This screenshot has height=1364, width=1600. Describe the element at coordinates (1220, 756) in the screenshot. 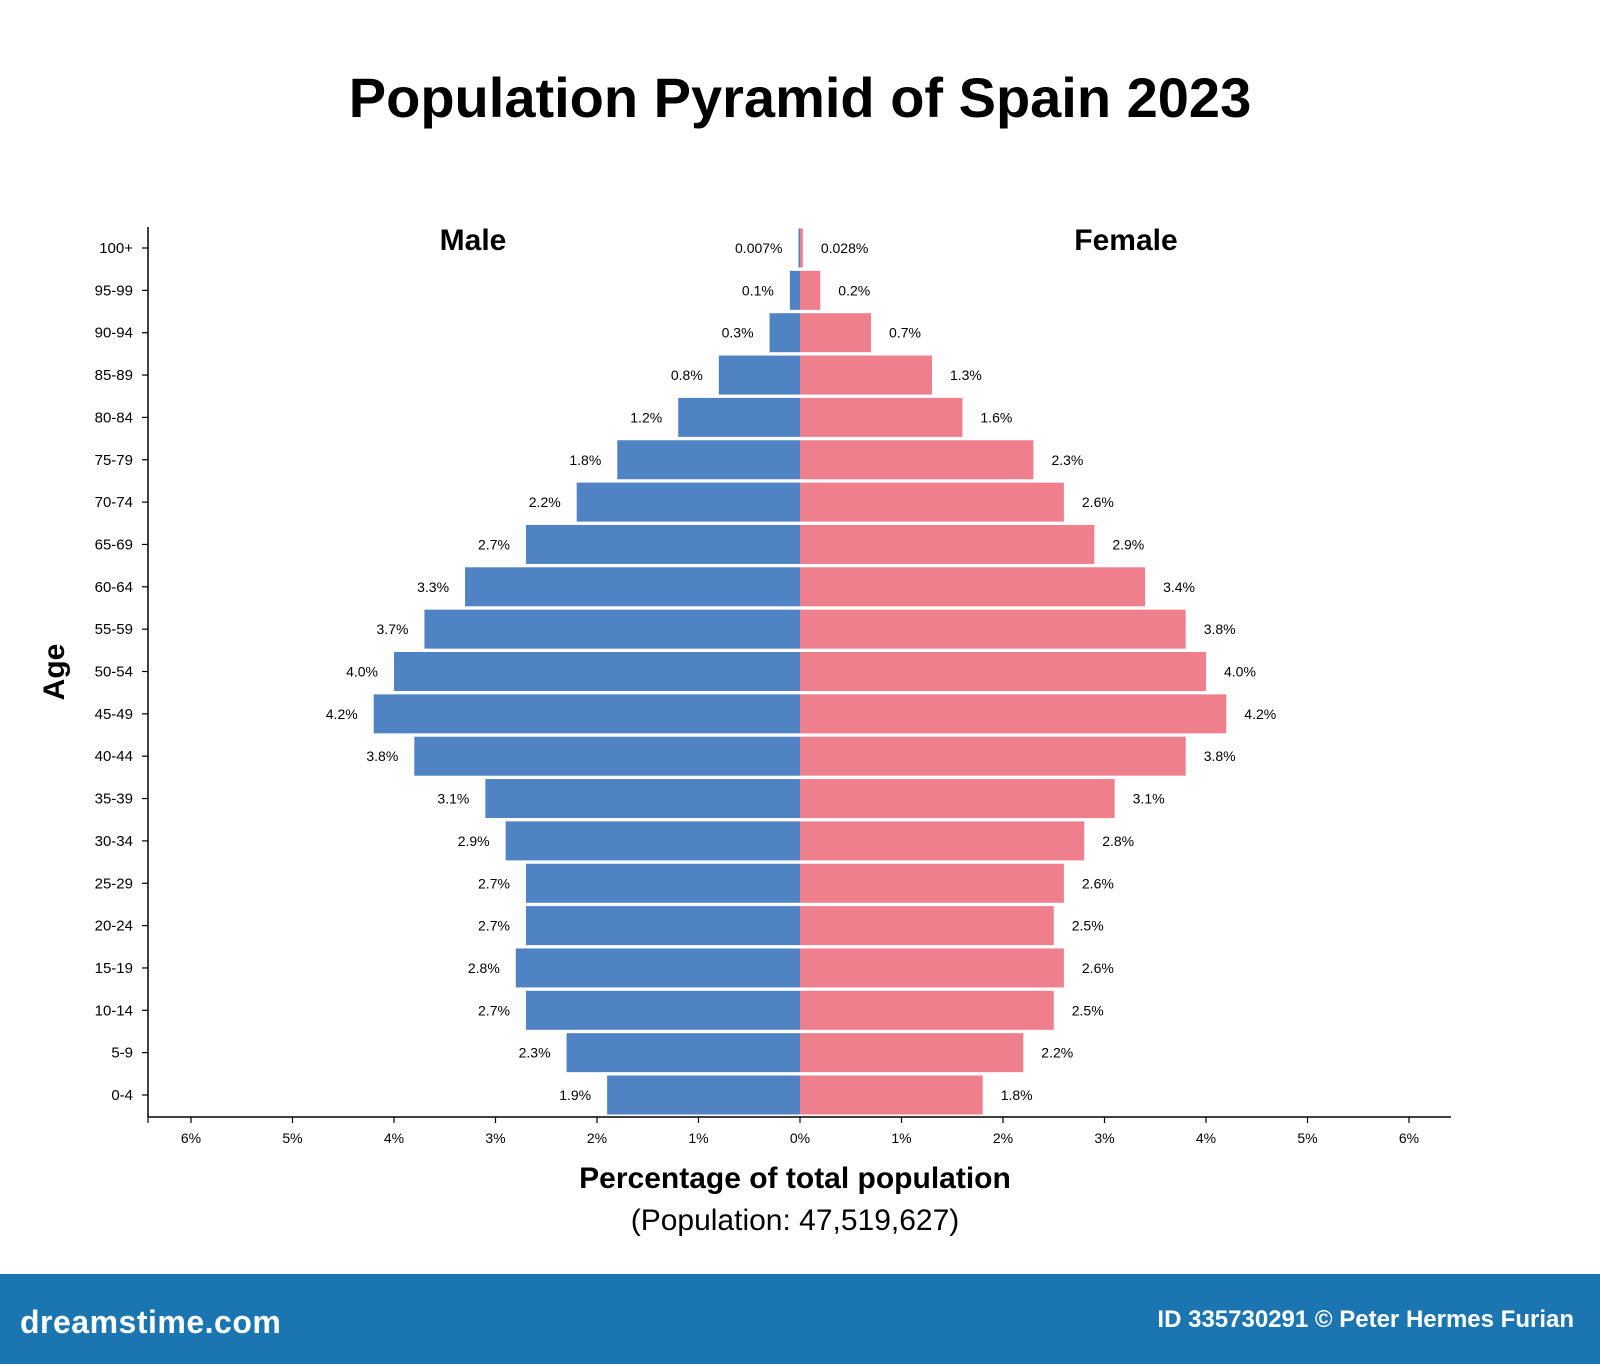

I see `label-female-40-44: 3.8%` at that location.